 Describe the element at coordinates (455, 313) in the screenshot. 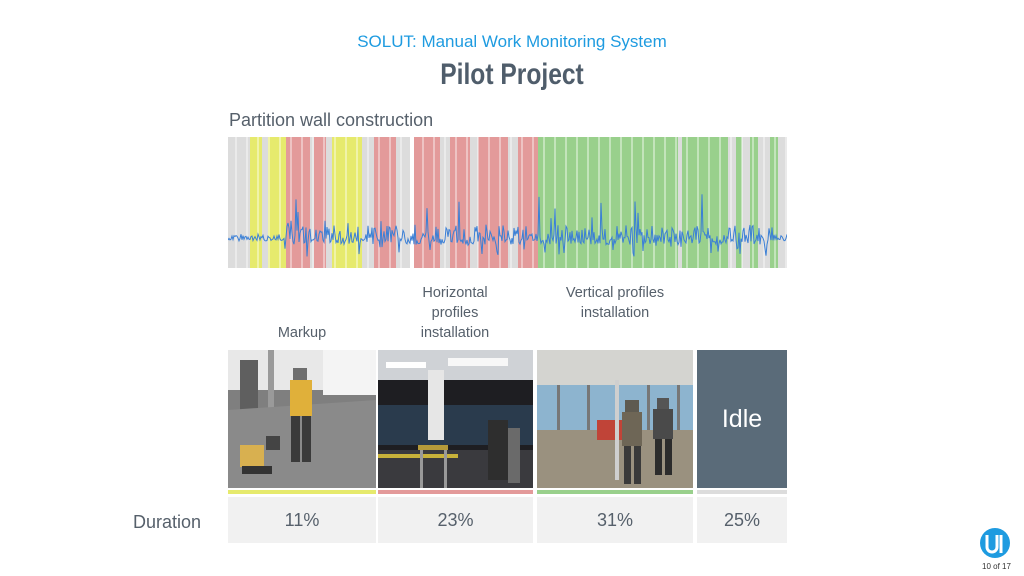

I see `stage-label-horizontal: Horizontal profiles installation` at that location.